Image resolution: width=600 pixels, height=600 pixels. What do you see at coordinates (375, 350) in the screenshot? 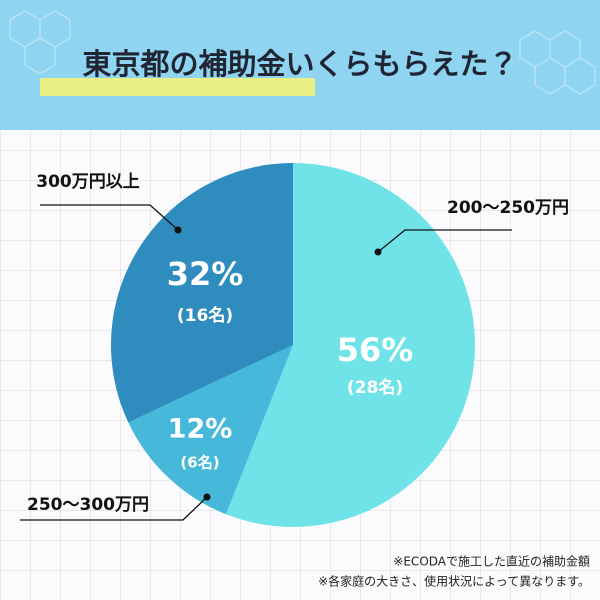
I see `value-label: 56%` at bounding box center [375, 350].